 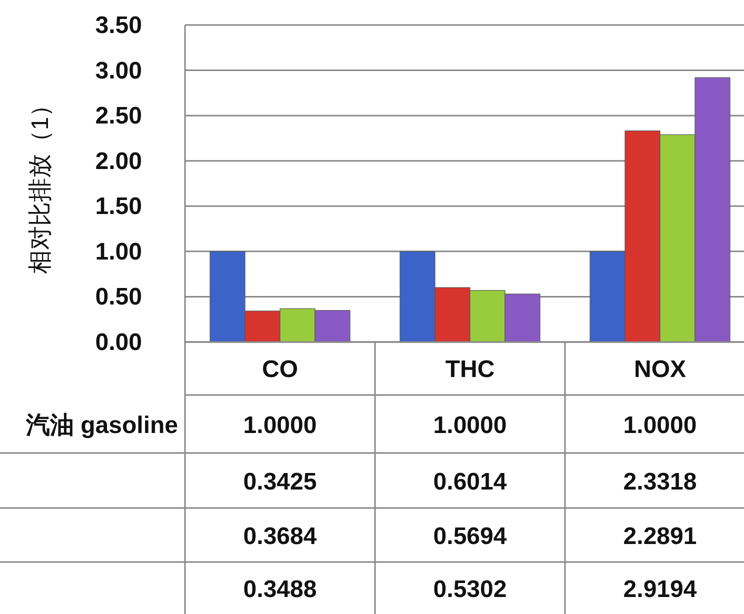 What do you see at coordinates (280, 536) in the screenshot?
I see `data-label: 0.3684` at bounding box center [280, 536].